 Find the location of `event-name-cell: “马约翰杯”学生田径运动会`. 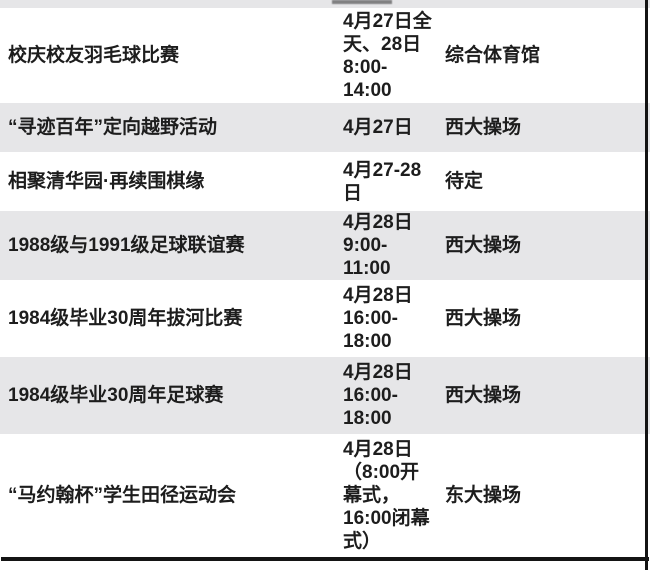

event-name-cell: “马约翰杯”学生田径运动会 is located at coordinates (122, 495).